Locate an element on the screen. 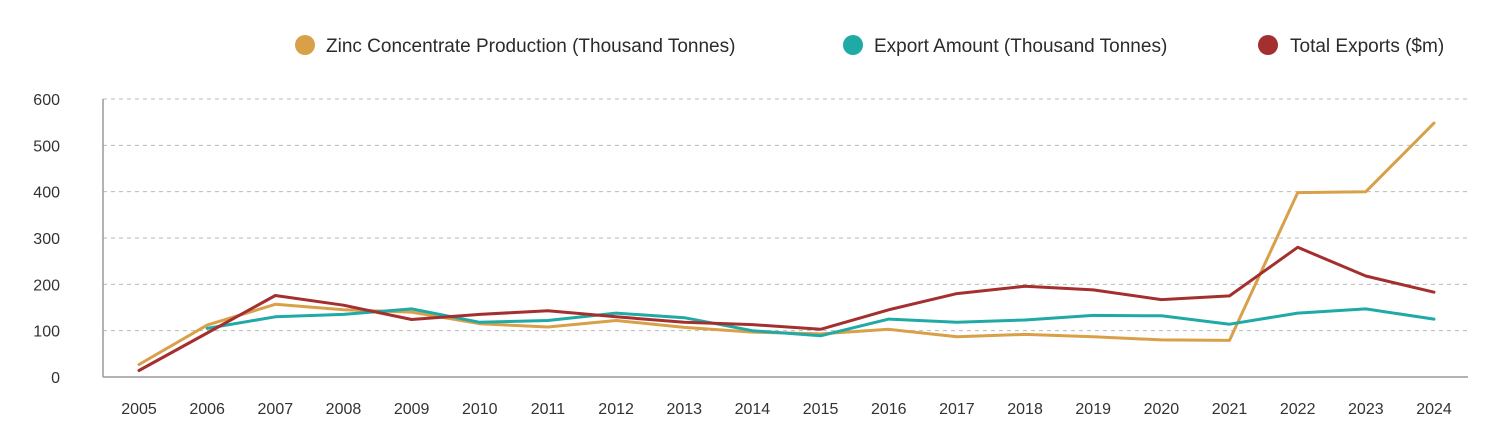 The height and width of the screenshot is (448, 1500). y-tick-label: 500 is located at coordinates (46, 146).